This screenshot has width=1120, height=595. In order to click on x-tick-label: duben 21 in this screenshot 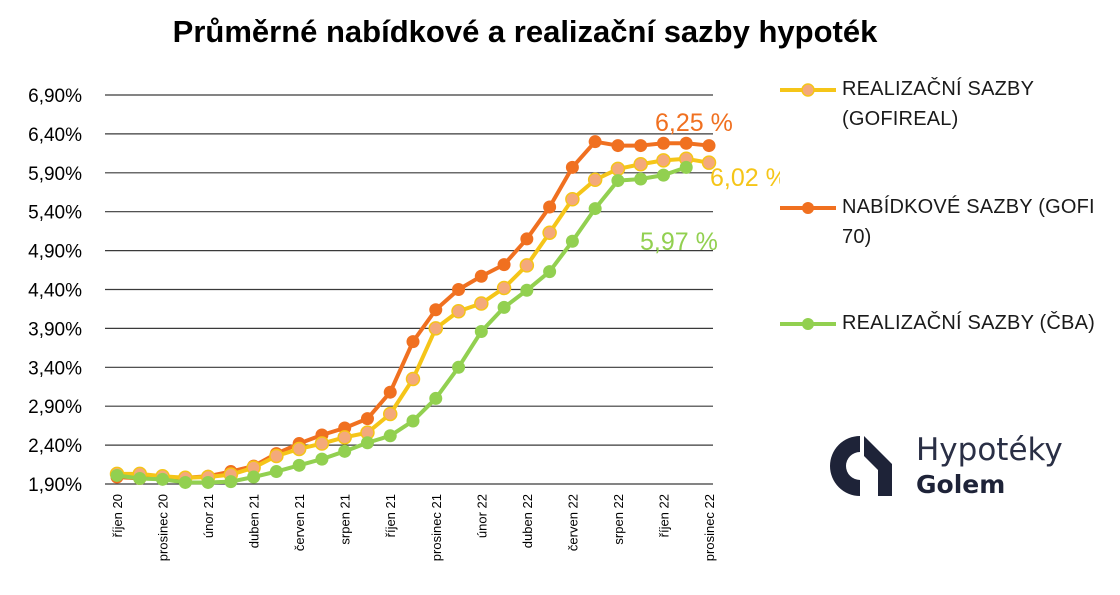, I will do `click(254, 521)`.